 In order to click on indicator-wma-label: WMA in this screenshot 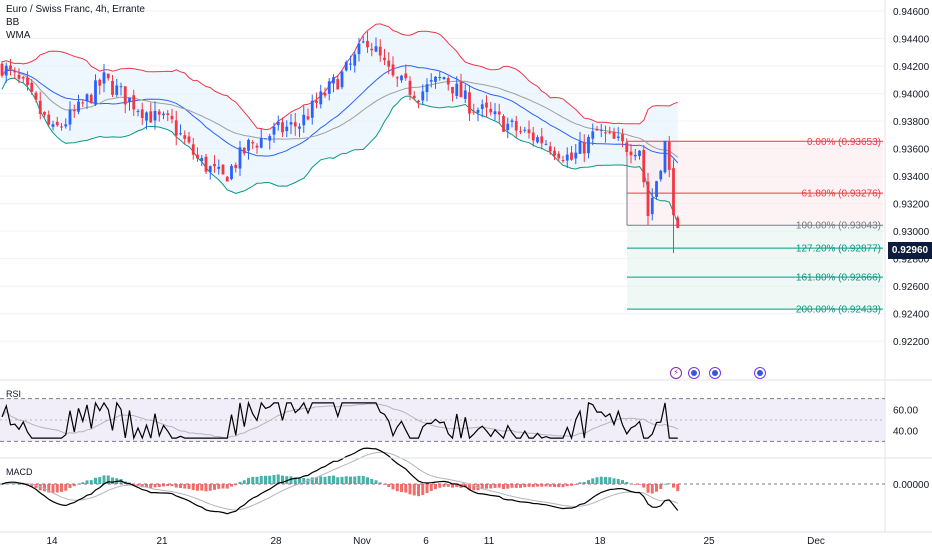, I will do `click(18, 35)`.